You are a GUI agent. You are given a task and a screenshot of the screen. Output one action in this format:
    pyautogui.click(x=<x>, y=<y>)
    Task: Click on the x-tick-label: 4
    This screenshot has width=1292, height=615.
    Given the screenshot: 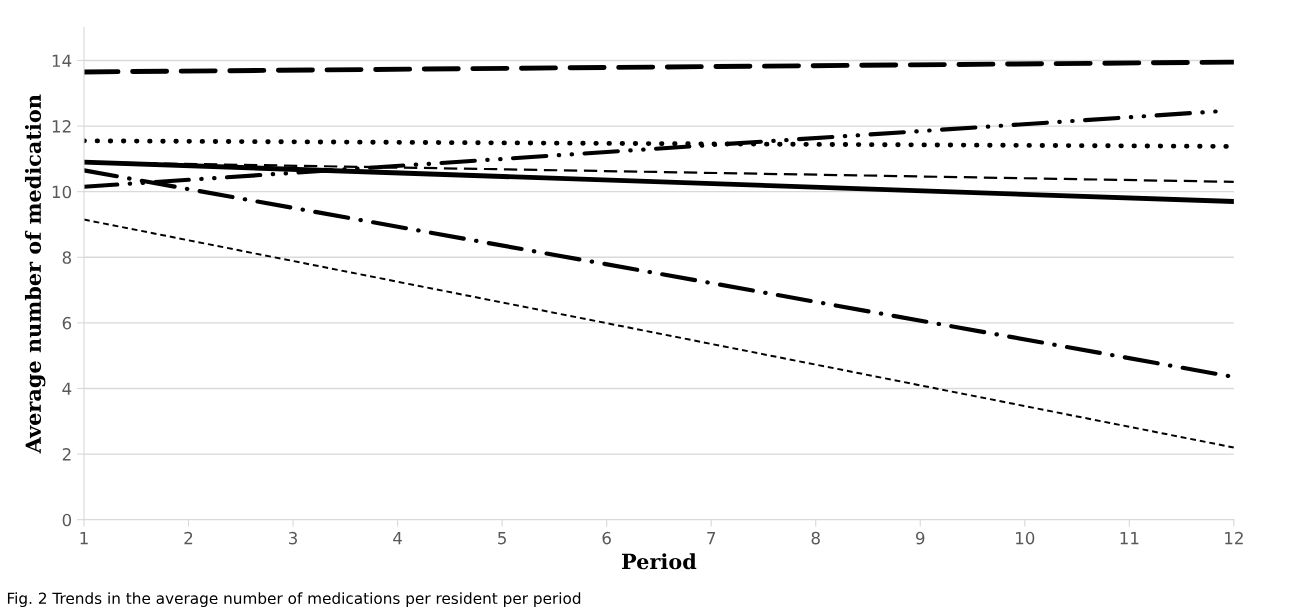 What is the action you would take?
    pyautogui.click(x=397, y=538)
    